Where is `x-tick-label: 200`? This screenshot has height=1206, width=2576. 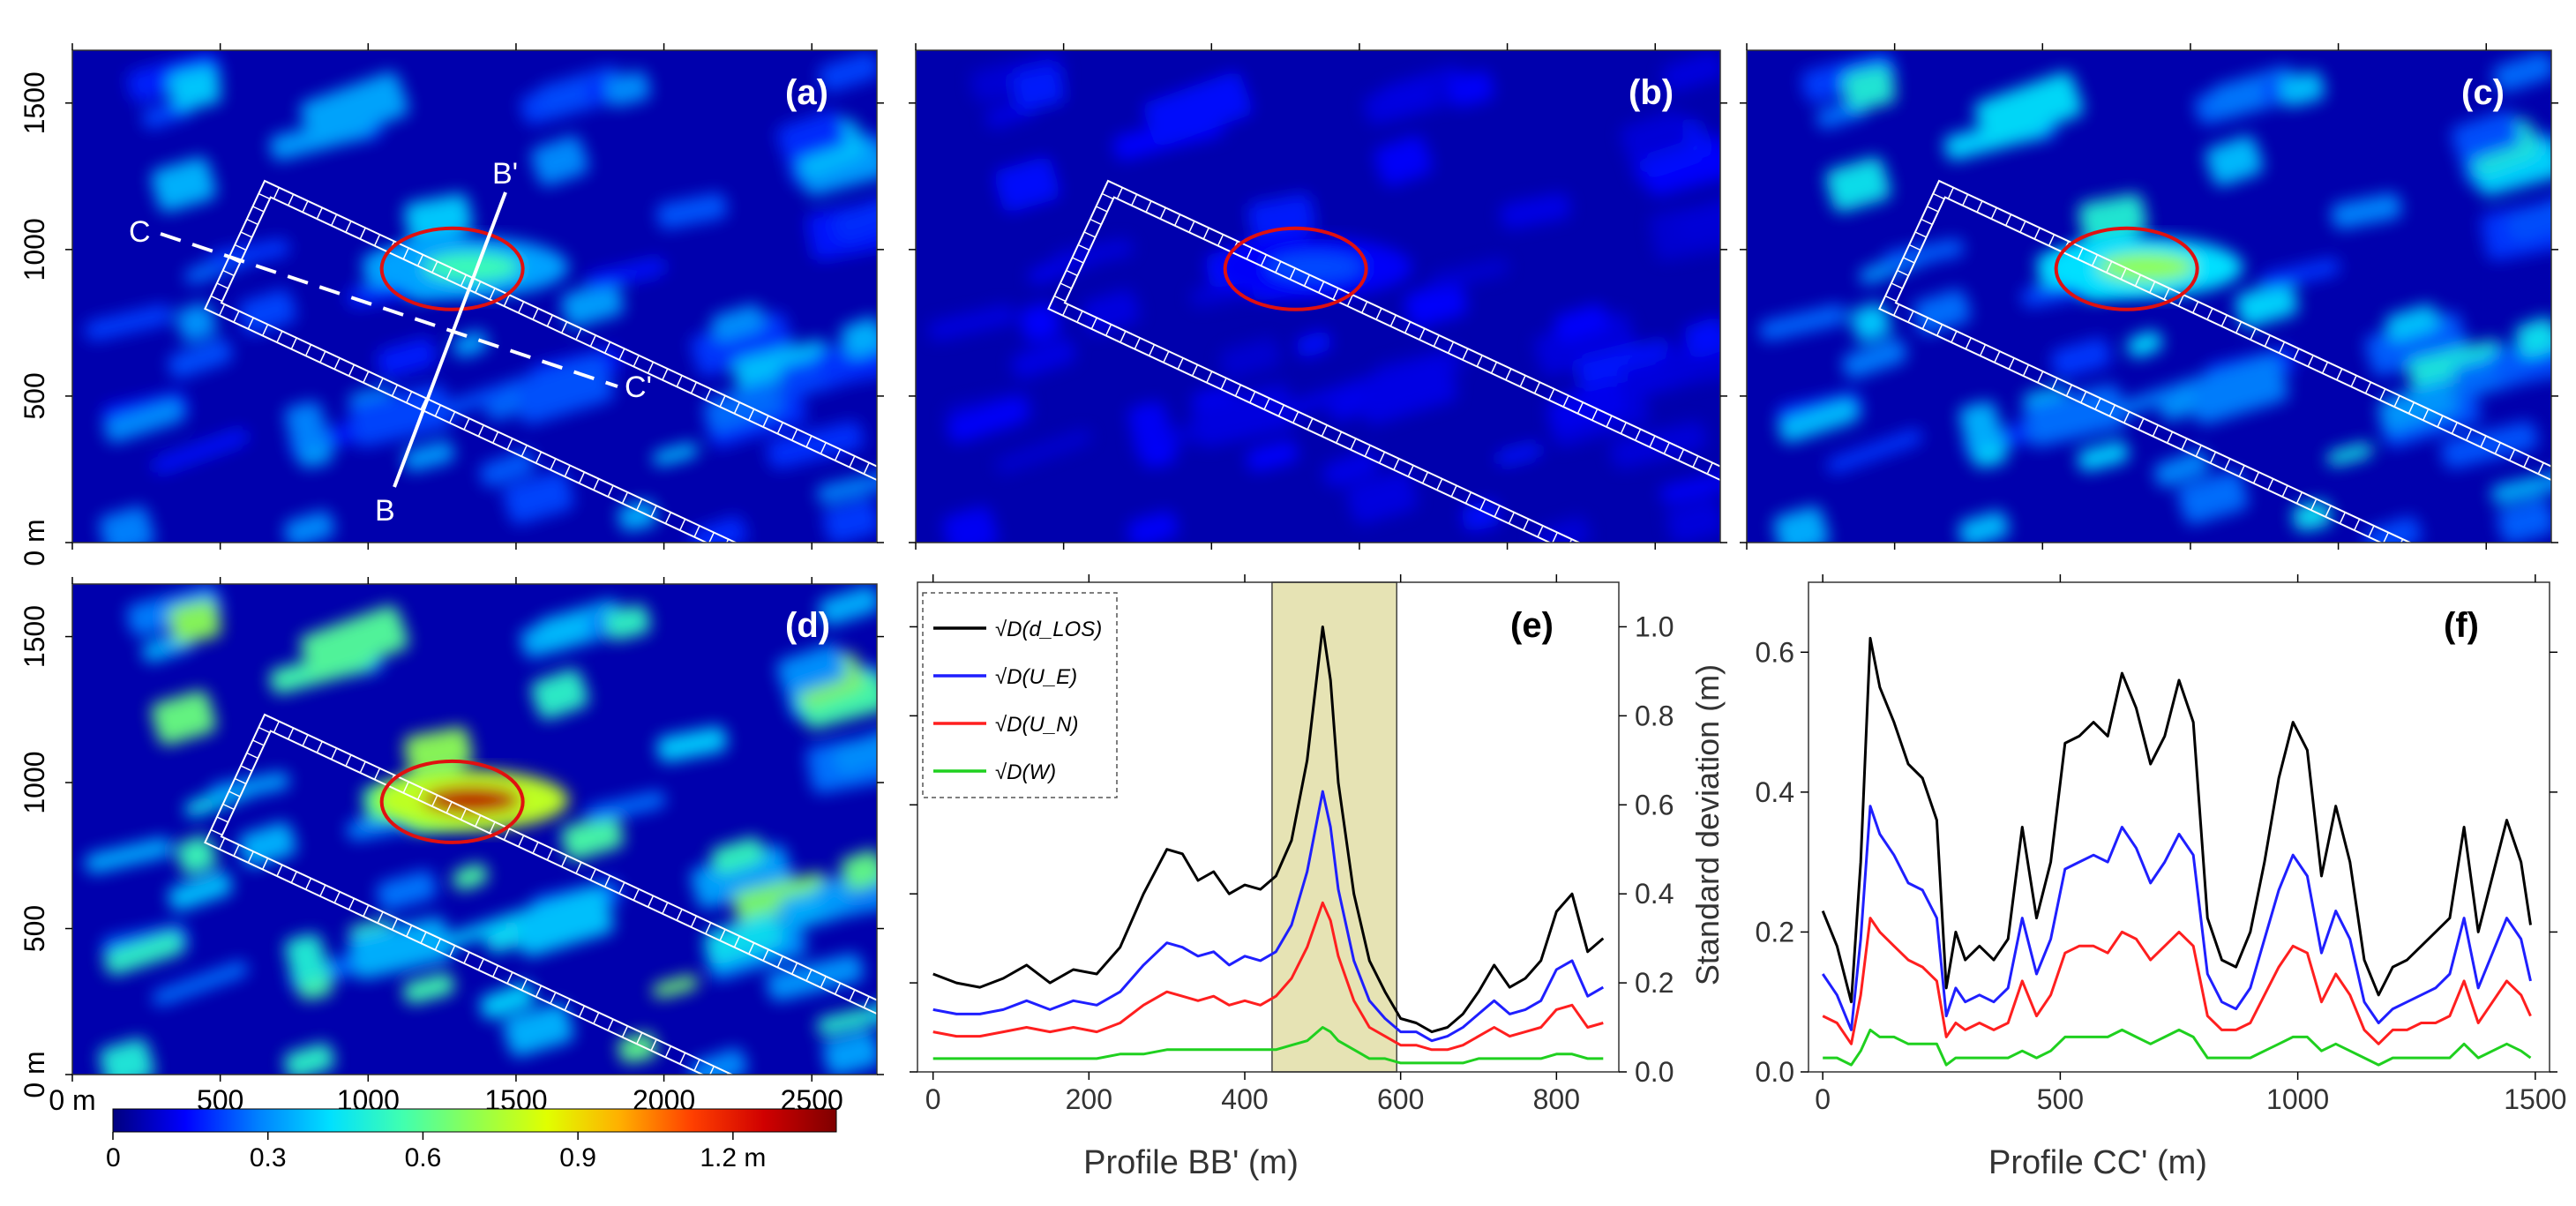
x-tick-label: 200 is located at coordinates (1089, 1099).